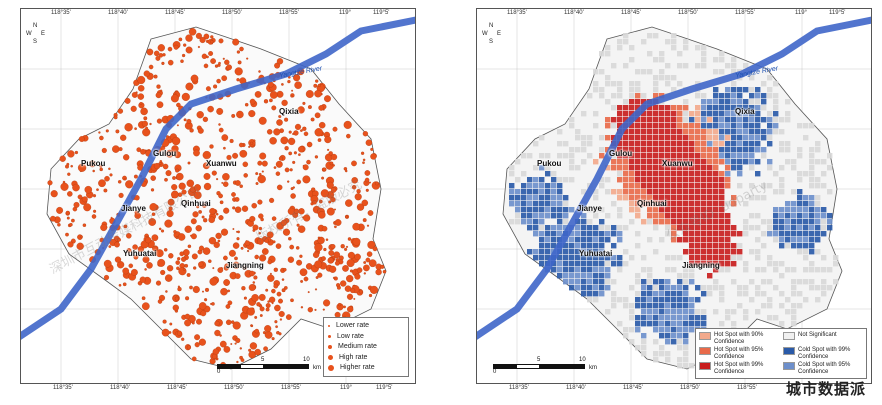  I want to click on legend-hot95: Hot Spot with 95% Confidence, so click(739, 353).